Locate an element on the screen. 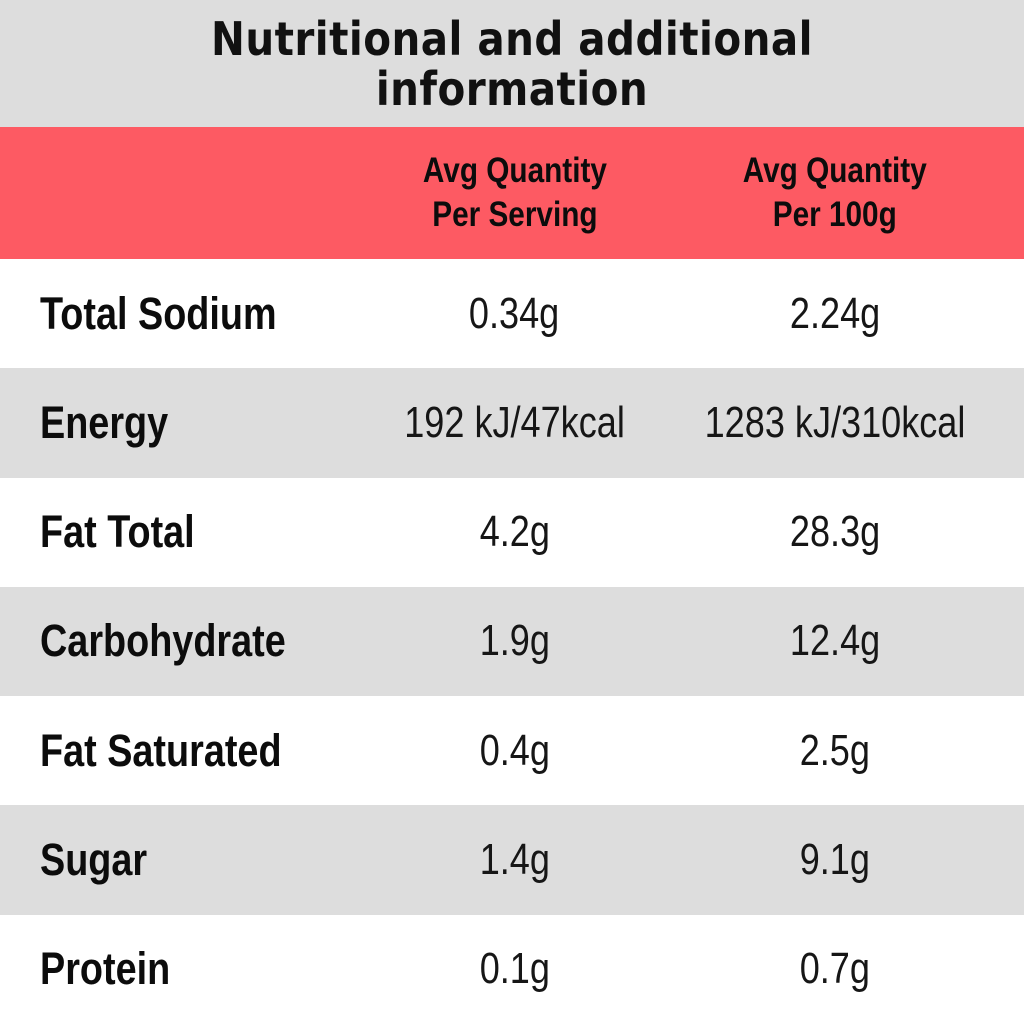 Image resolution: width=1024 pixels, height=1024 pixels. page-title-line-1: Nutritional and additional is located at coordinates (512, 38).